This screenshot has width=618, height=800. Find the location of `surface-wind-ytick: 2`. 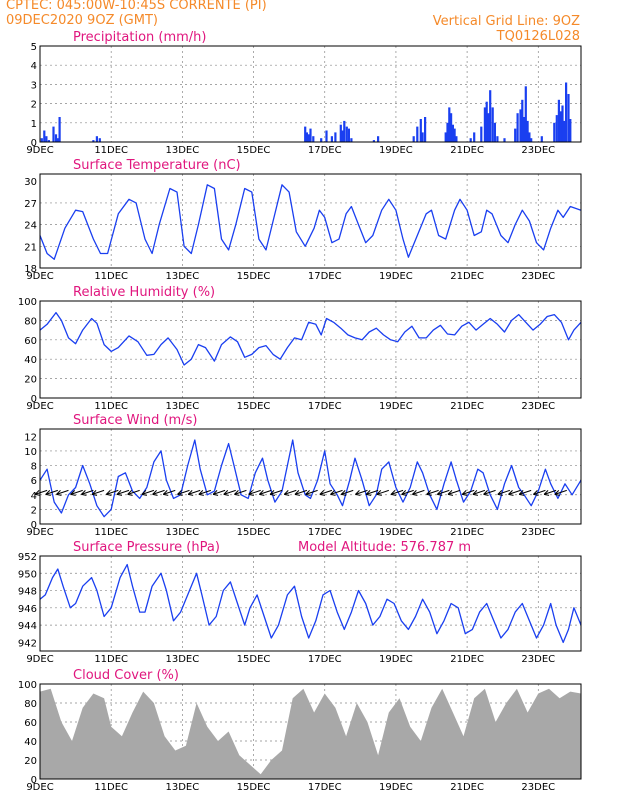

surface-wind-ytick: 2 is located at coordinates (34, 510).